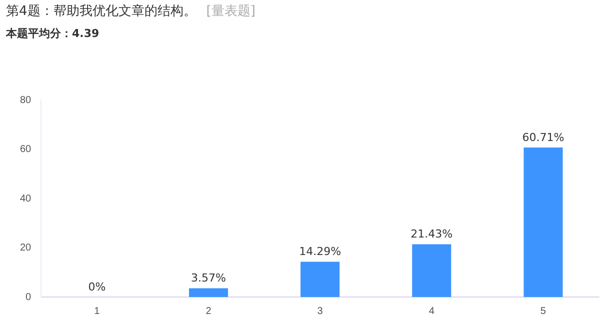  What do you see at coordinates (543, 137) in the screenshot?
I see `data-label: 60.71%` at bounding box center [543, 137].